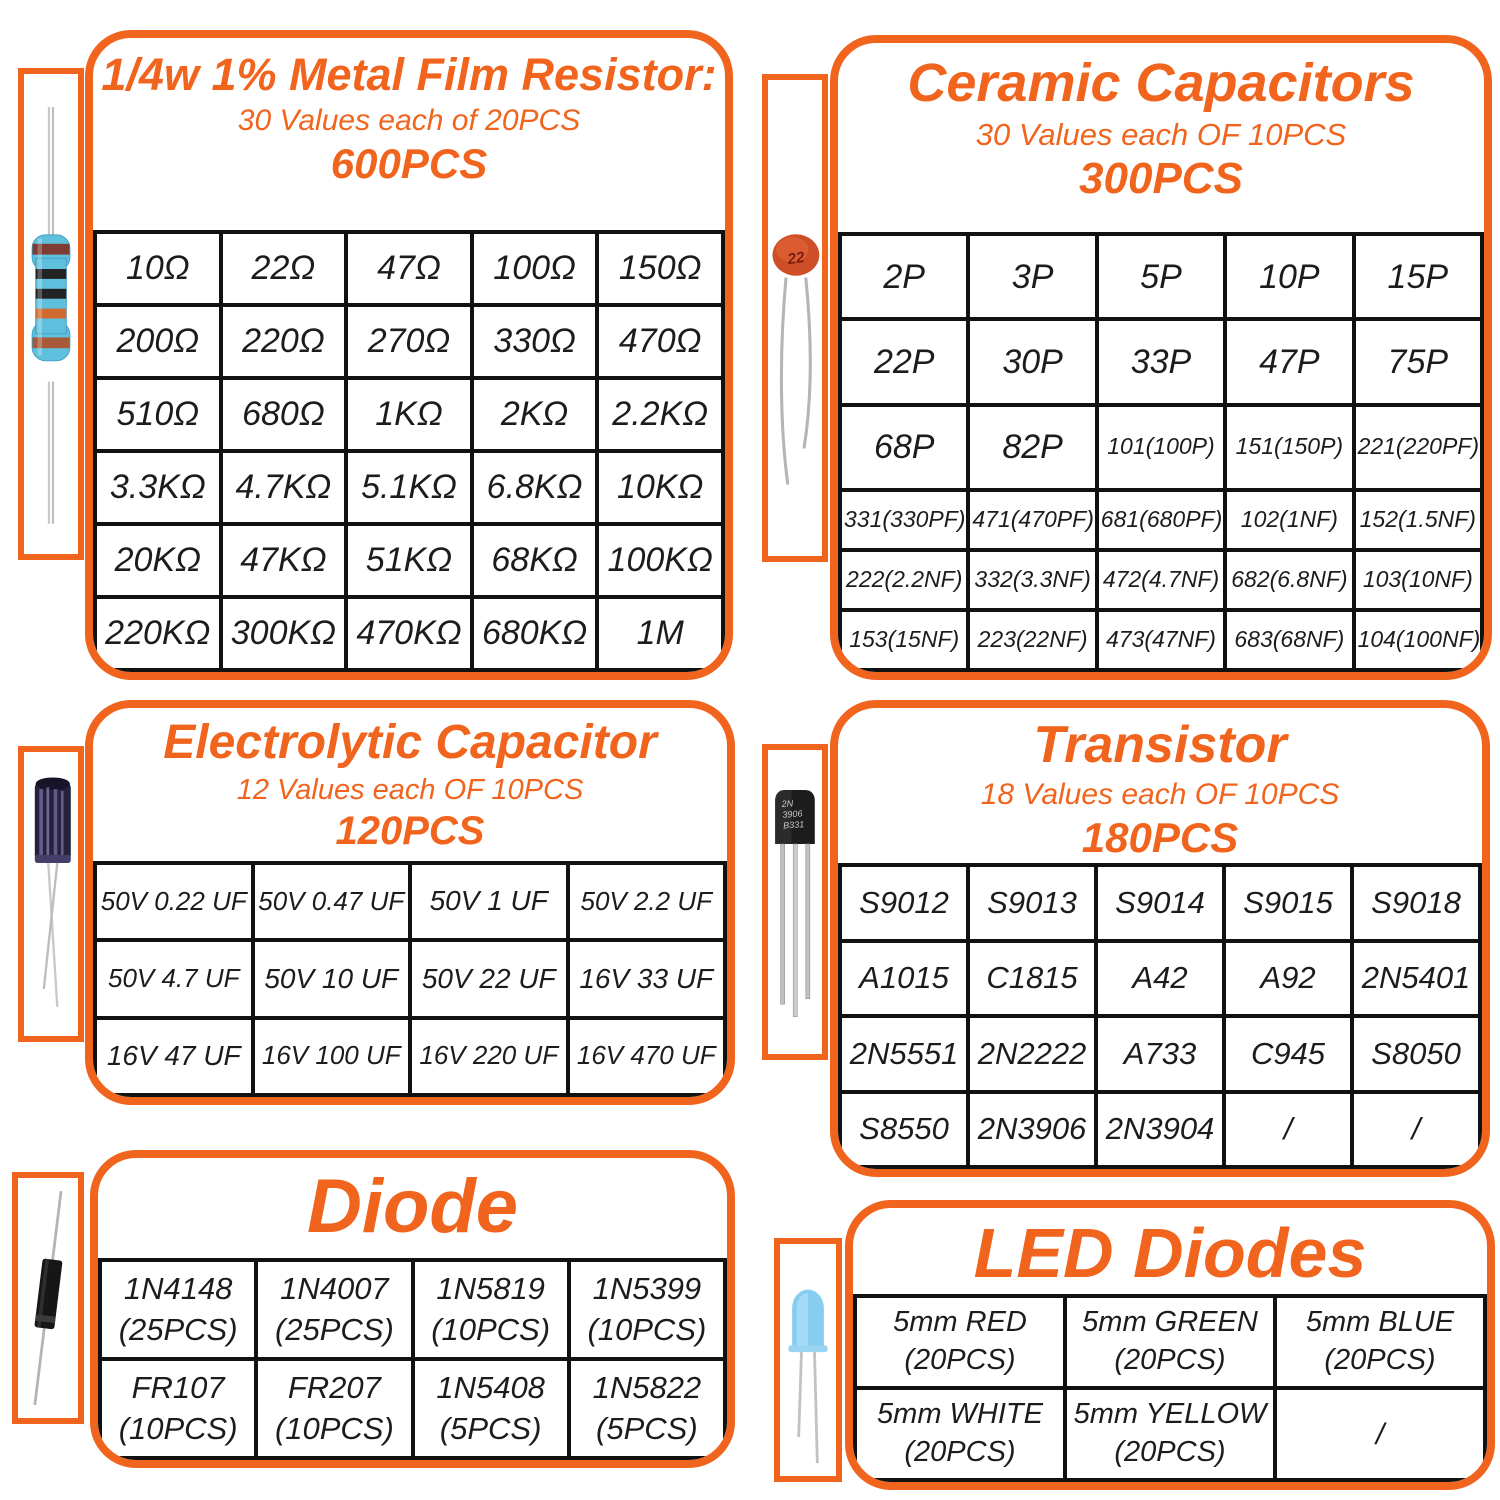 The width and height of the screenshot is (1500, 1500). Describe the element at coordinates (1170, 1434) in the screenshot. I see `table-cell: 5mm YELLOW (20PCS)` at that location.